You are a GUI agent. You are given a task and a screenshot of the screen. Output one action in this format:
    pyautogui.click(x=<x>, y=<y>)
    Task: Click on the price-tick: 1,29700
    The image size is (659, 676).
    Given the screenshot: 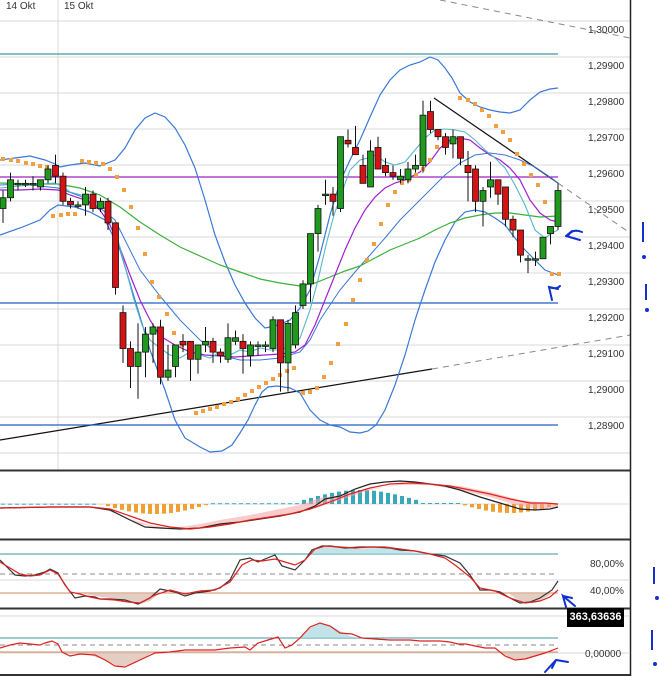 What is the action you would take?
    pyautogui.click(x=606, y=138)
    